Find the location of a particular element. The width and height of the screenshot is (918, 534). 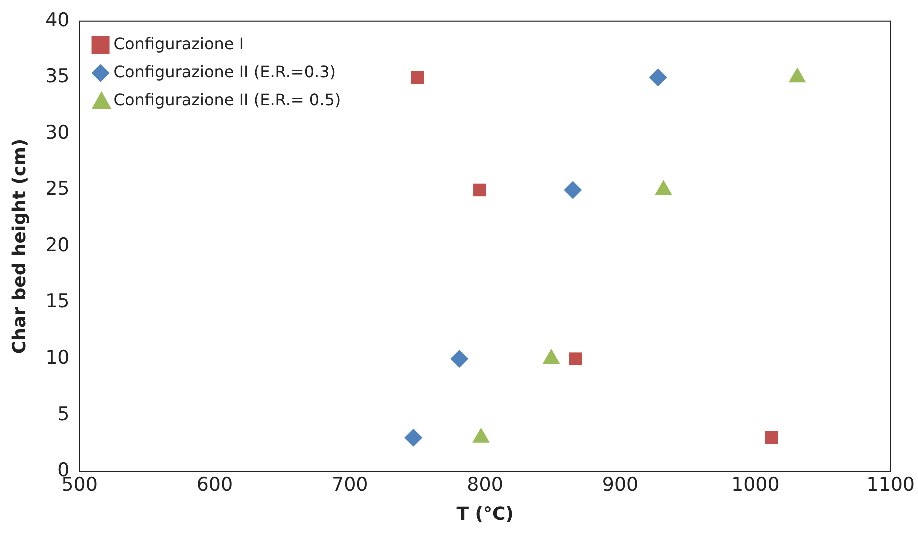

x-tick-label: 600 is located at coordinates (215, 485).